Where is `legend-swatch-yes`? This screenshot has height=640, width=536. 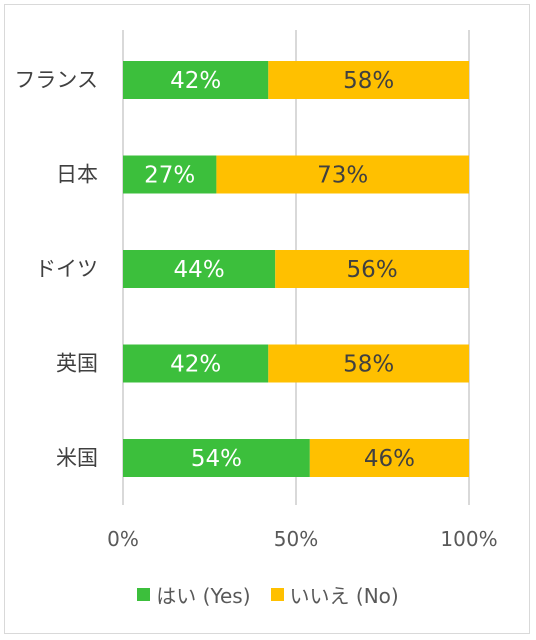 legend-swatch-yes is located at coordinates (144, 594).